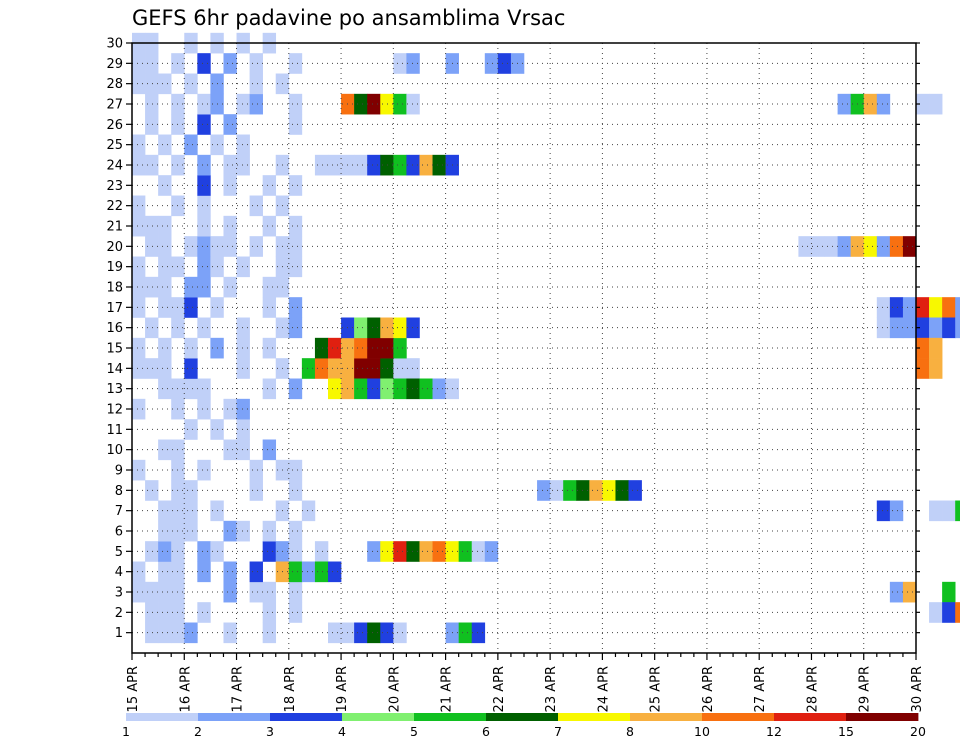 This screenshot has width=960, height=742. Describe the element at coordinates (499, 689) in the screenshot. I see `x-tick-label: 22 APR` at that location.